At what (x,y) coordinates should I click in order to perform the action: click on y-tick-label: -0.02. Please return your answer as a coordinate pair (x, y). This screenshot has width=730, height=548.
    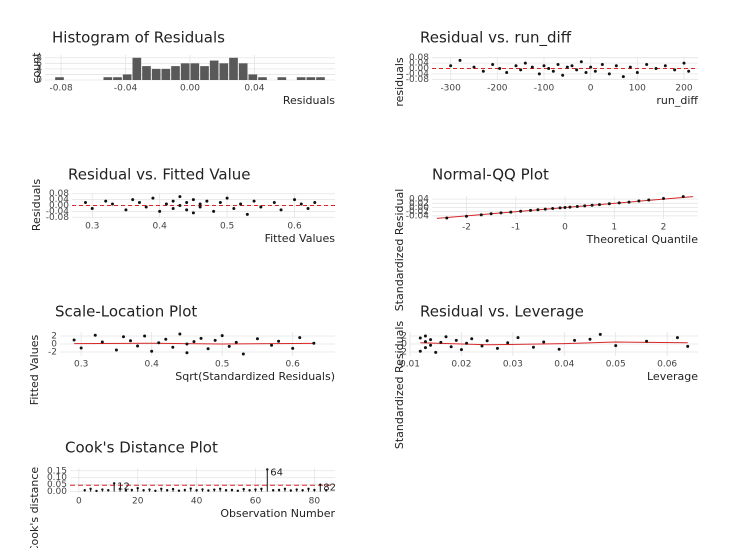
    Looking at the image, I should click on (417, 212).